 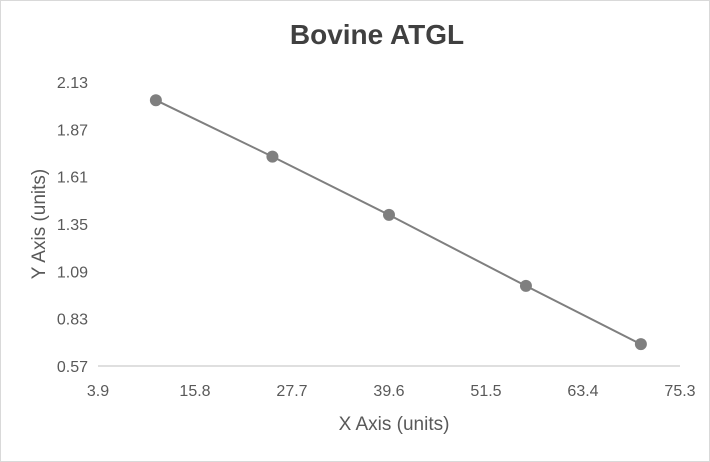 I want to click on y-tick-label: 1.35, so click(x=72, y=225).